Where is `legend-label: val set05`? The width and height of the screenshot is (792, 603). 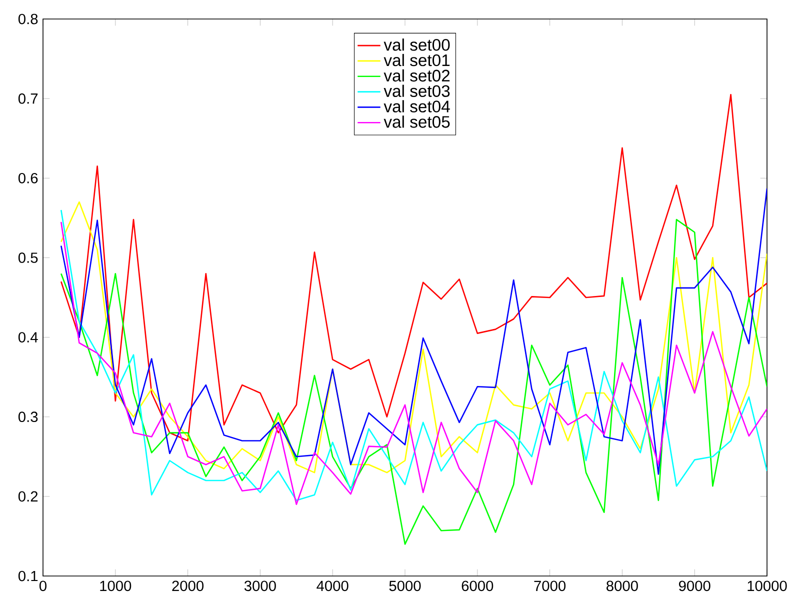 legend-label: val set05 is located at coordinates (417, 122).